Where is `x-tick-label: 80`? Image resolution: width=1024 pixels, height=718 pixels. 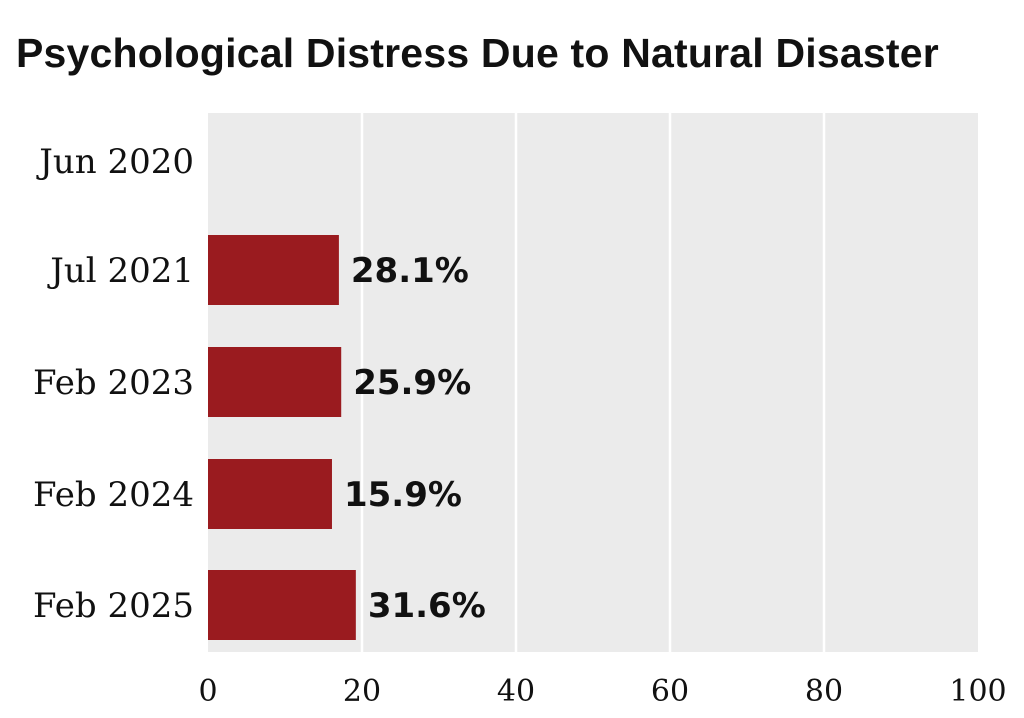
x-tick-label: 80 is located at coordinates (824, 691).